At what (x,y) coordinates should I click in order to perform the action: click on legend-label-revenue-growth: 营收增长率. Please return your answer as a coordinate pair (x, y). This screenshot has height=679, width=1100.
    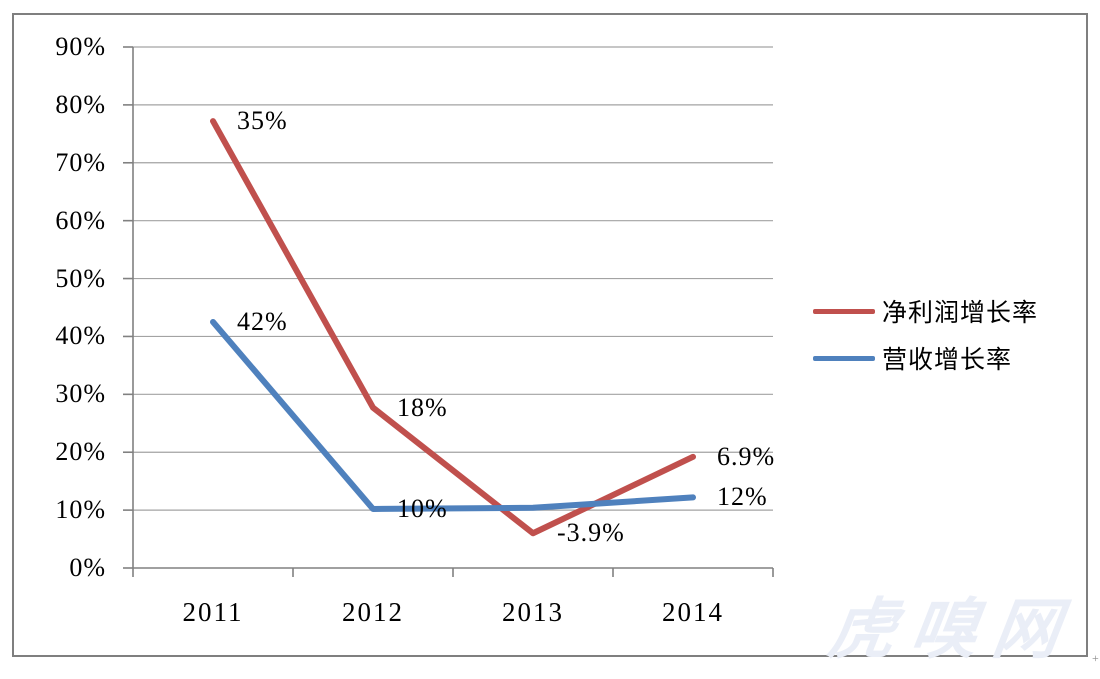
    Looking at the image, I should click on (947, 360).